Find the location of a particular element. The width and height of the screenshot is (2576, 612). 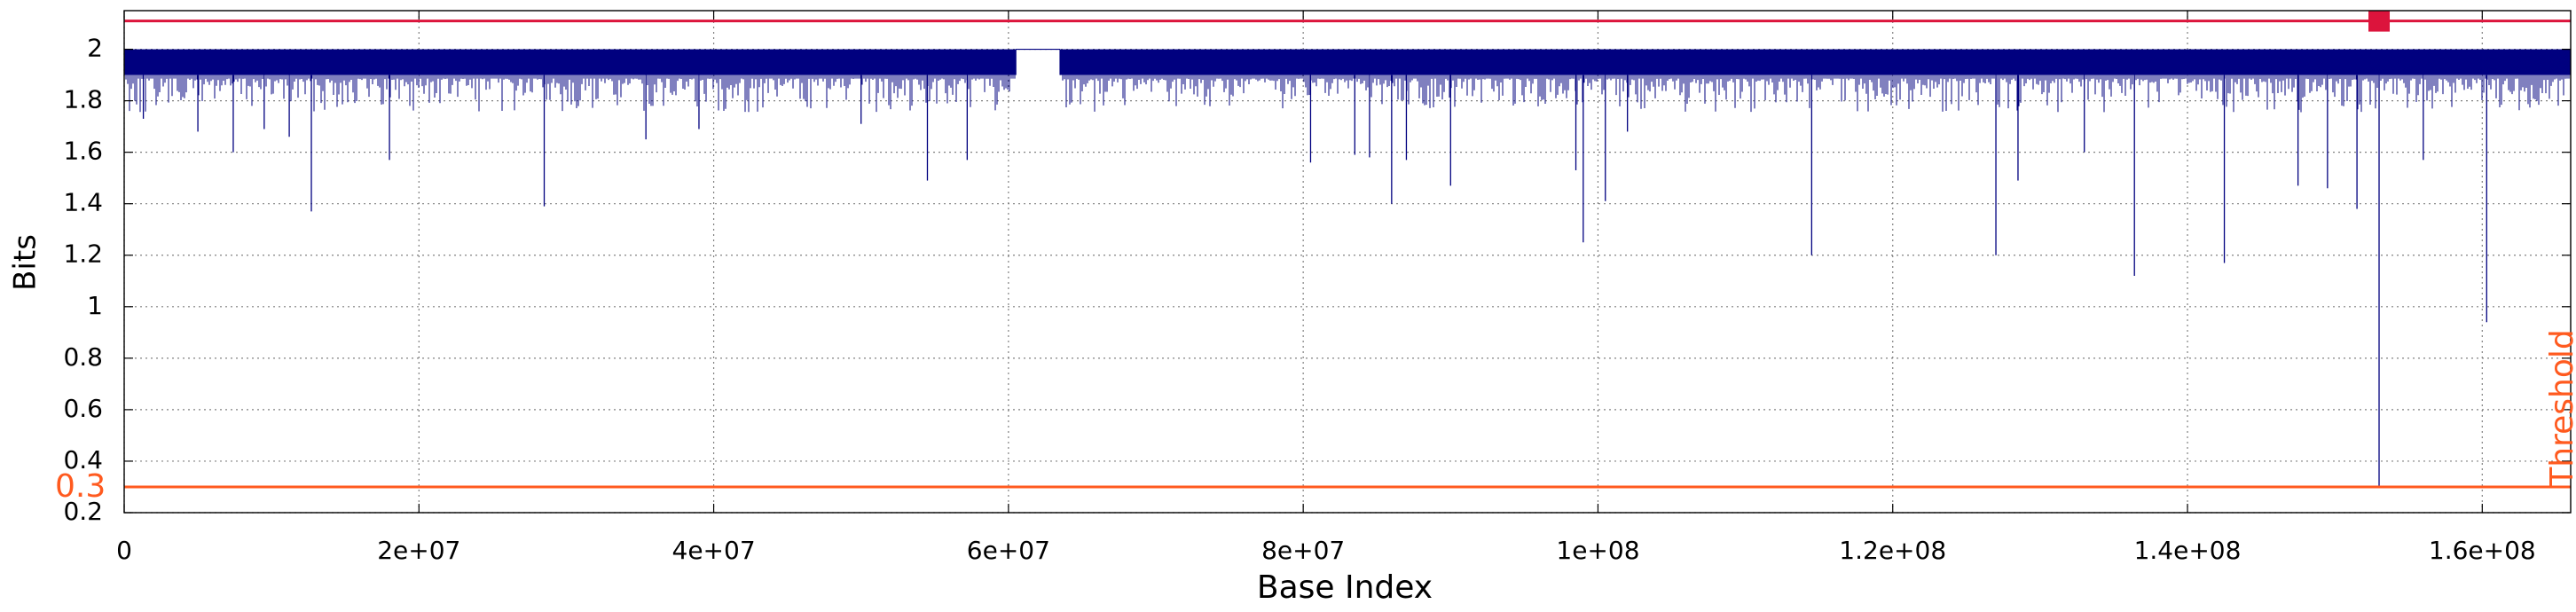

data-band-jagged-edge is located at coordinates (1347, 94).